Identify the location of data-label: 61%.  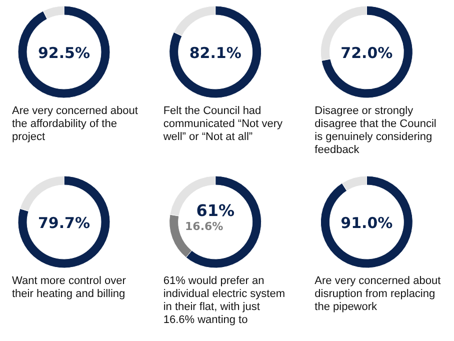
(215, 210).